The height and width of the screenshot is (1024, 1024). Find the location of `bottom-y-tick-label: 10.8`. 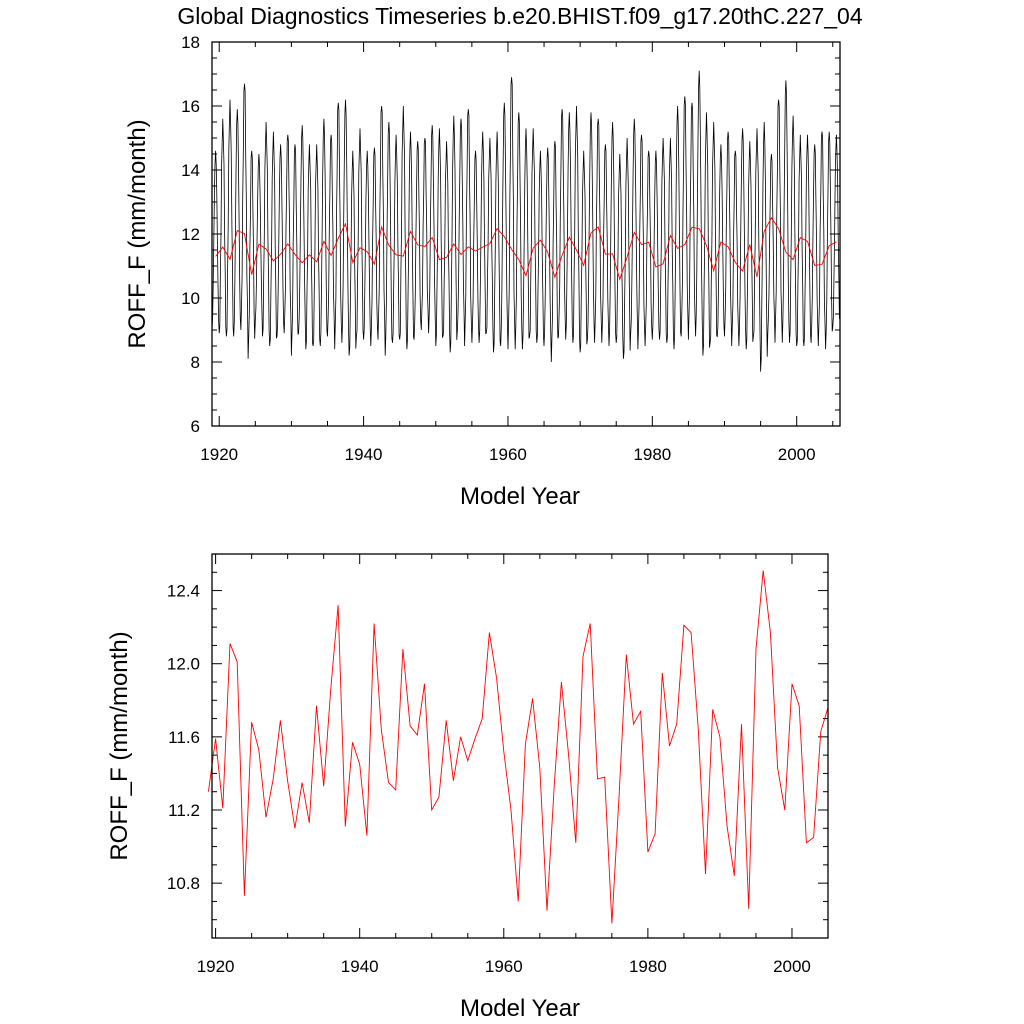

bottom-y-tick-label: 10.8 is located at coordinates (183, 883).